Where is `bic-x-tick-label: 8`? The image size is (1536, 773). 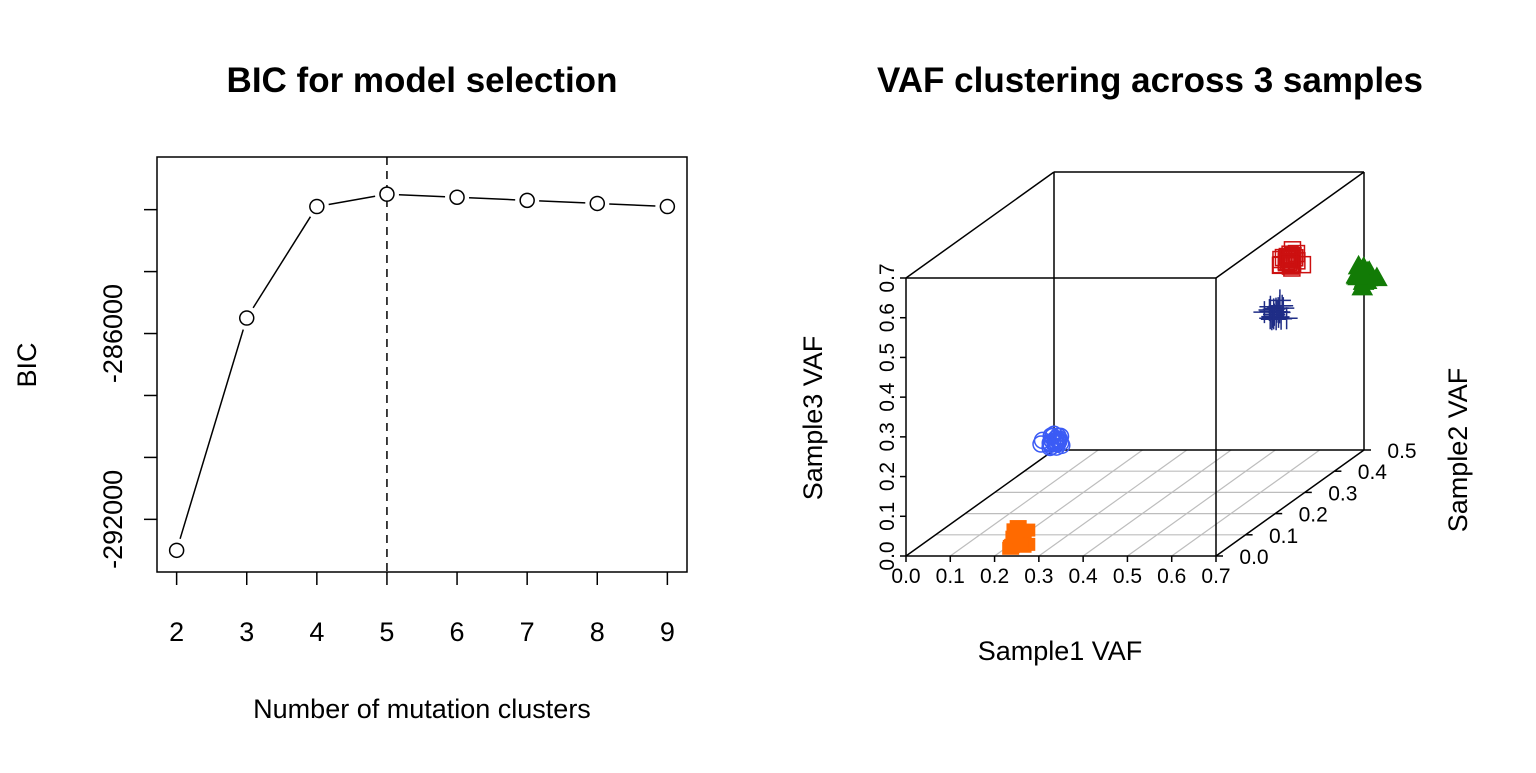 bic-x-tick-label: 8 is located at coordinates (597, 632).